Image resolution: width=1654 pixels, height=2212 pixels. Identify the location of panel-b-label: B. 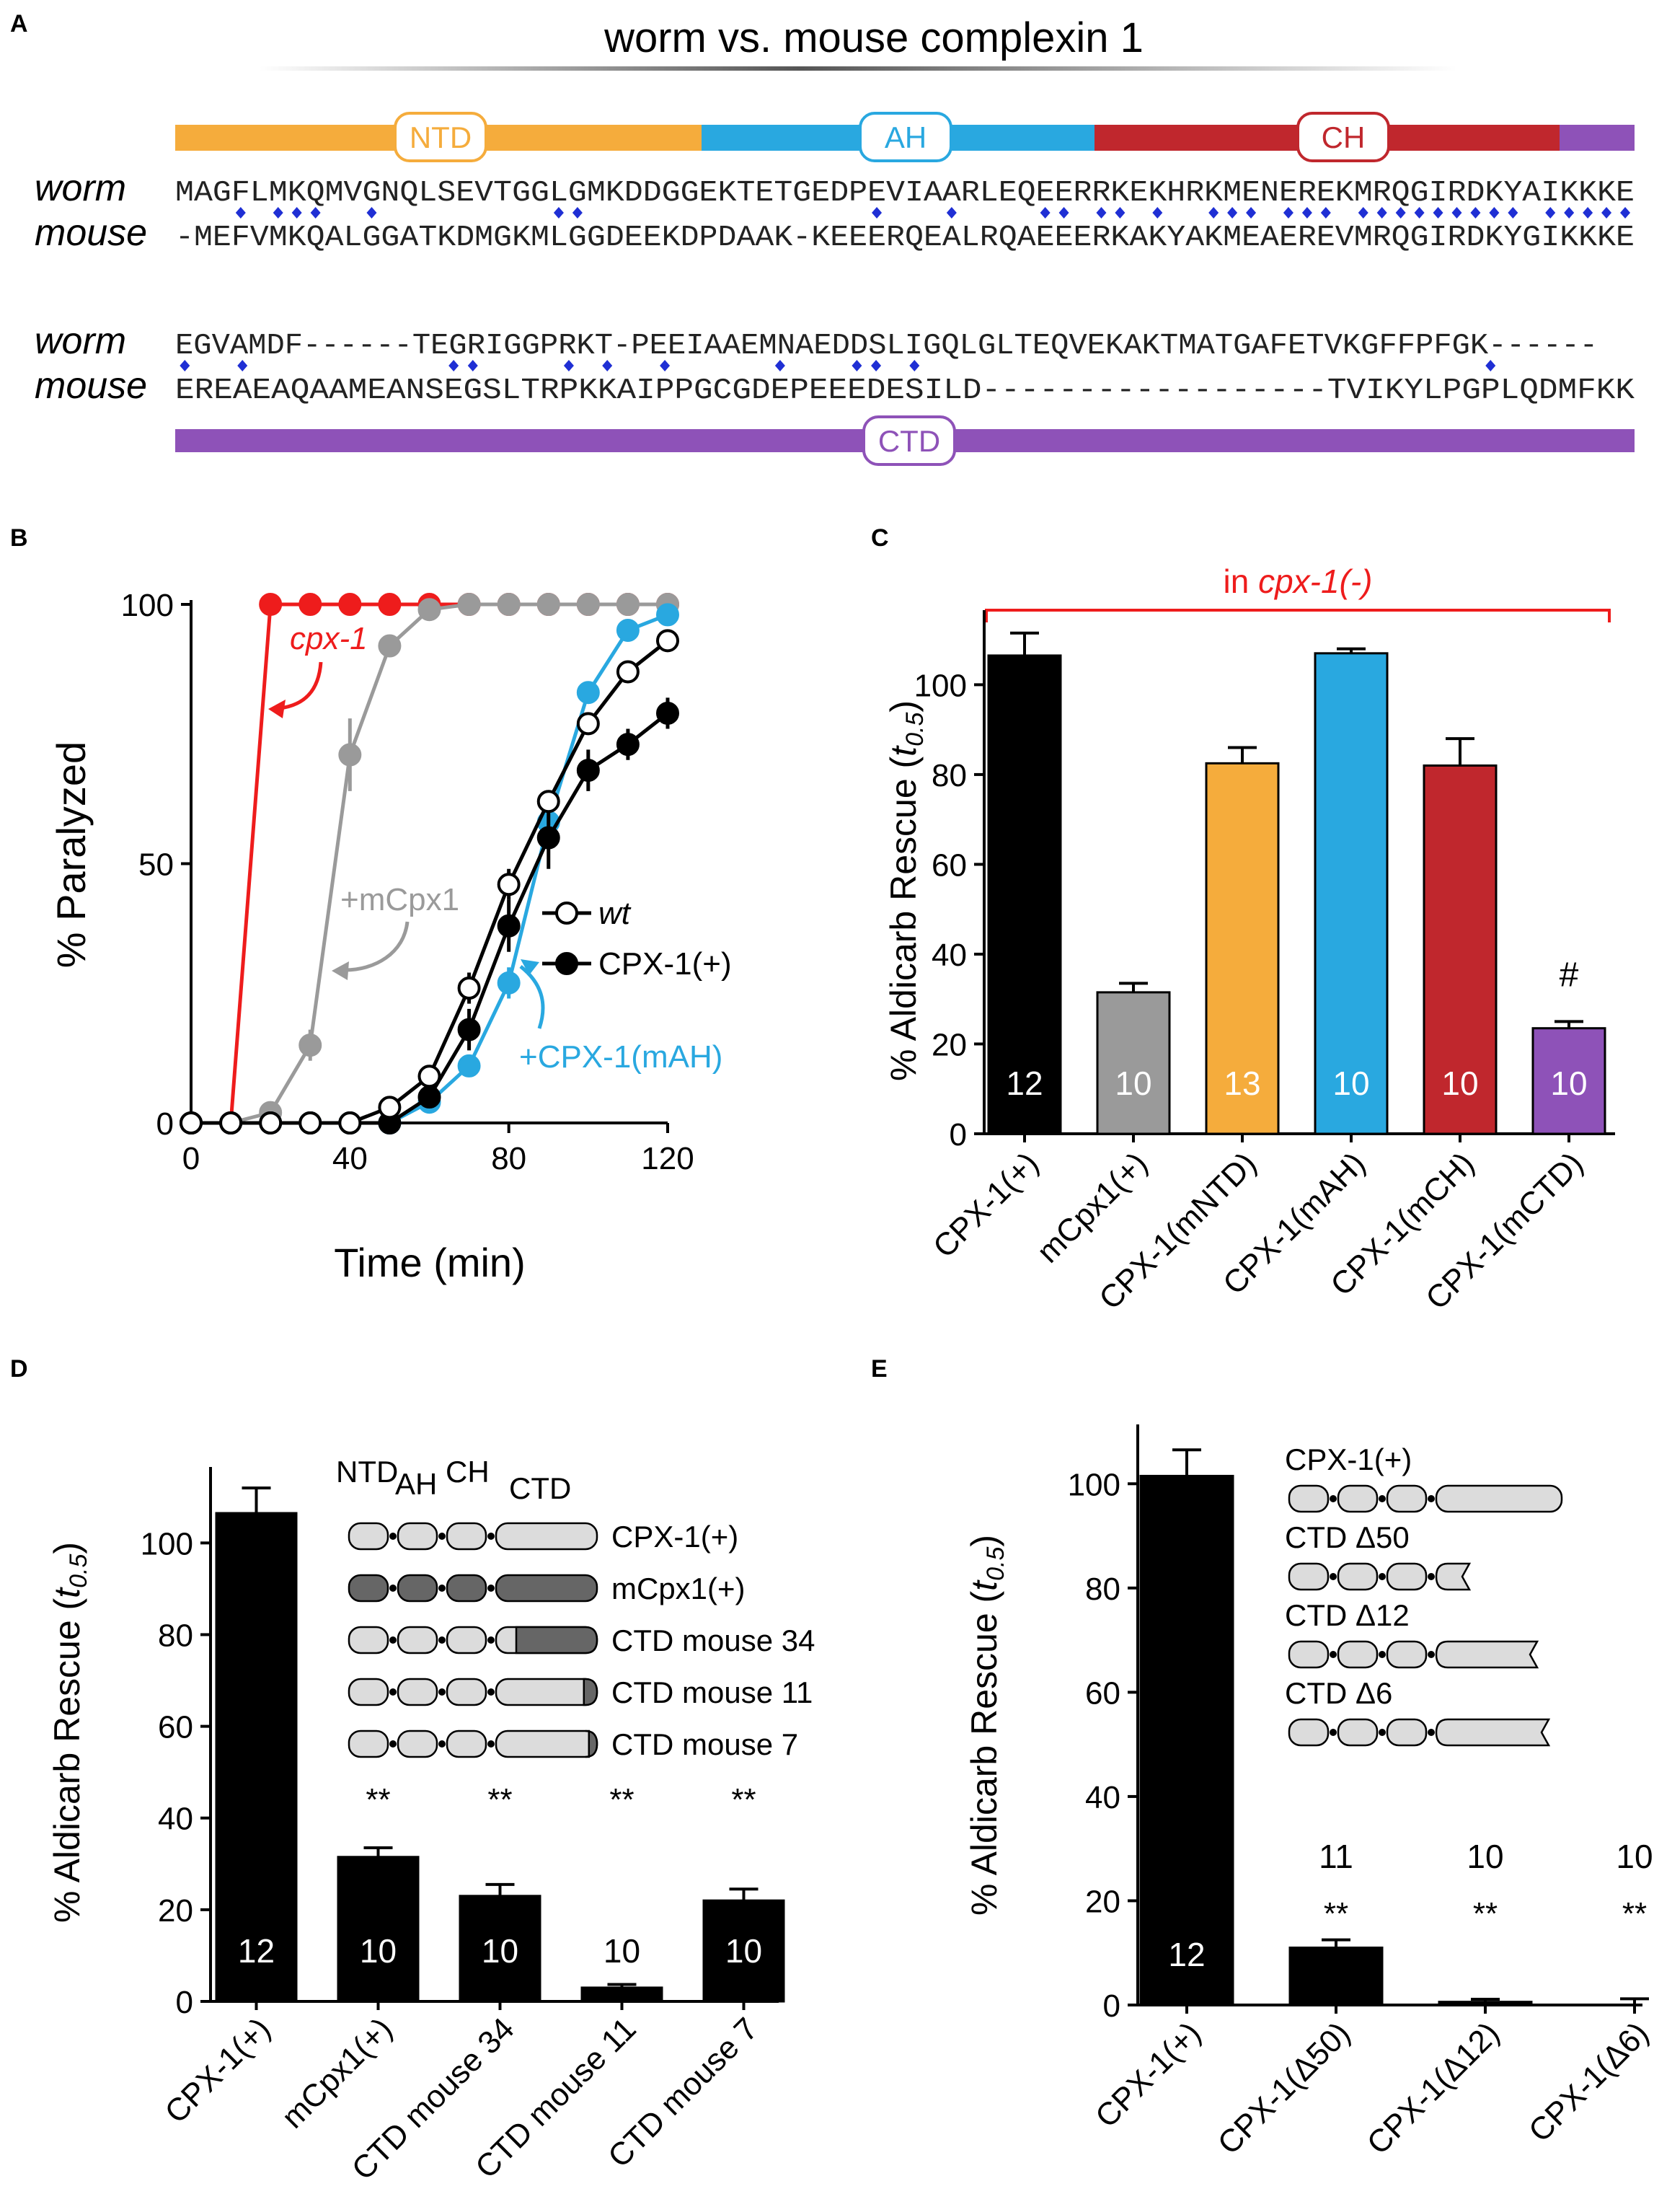
(19, 538).